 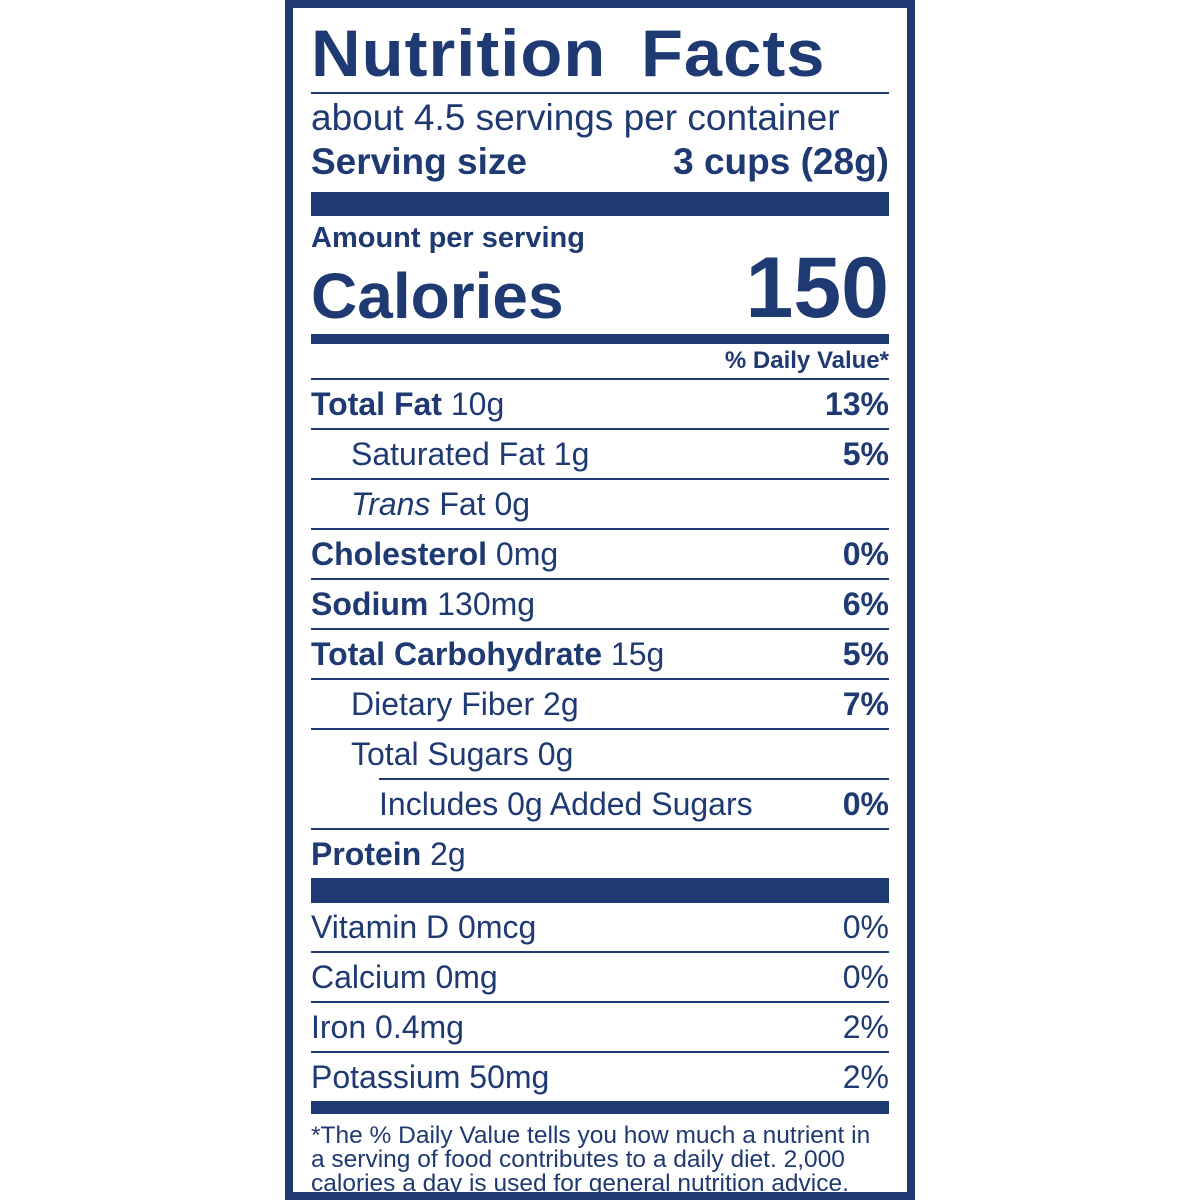 What do you see at coordinates (480, 503) in the screenshot?
I see `nutrient-name: Fat 0g` at bounding box center [480, 503].